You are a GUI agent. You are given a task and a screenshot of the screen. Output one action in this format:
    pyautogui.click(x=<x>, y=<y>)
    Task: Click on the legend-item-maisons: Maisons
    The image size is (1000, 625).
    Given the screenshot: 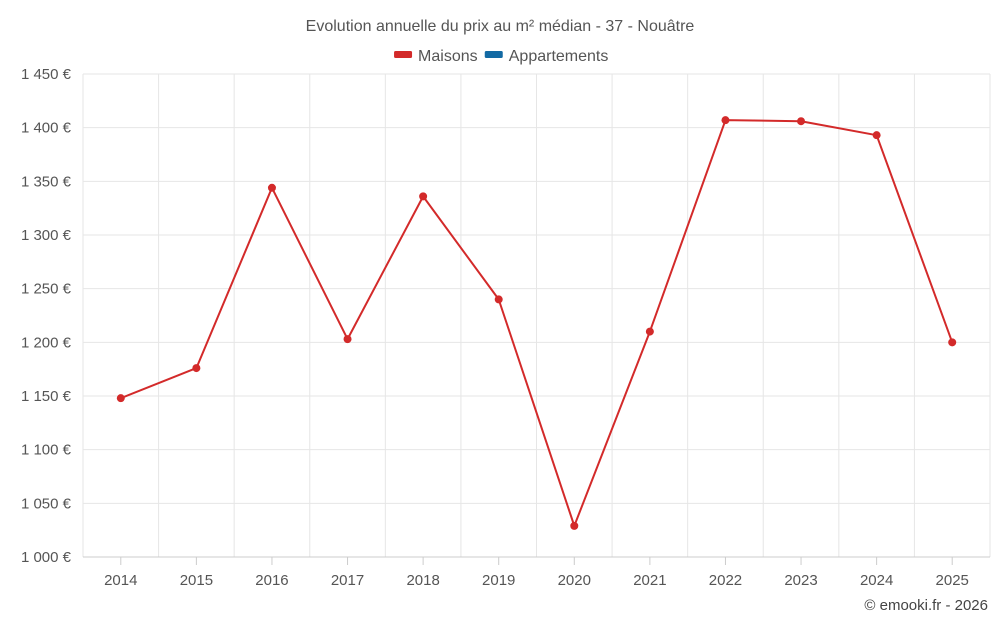 What is the action you would take?
    pyautogui.click(x=436, y=56)
    